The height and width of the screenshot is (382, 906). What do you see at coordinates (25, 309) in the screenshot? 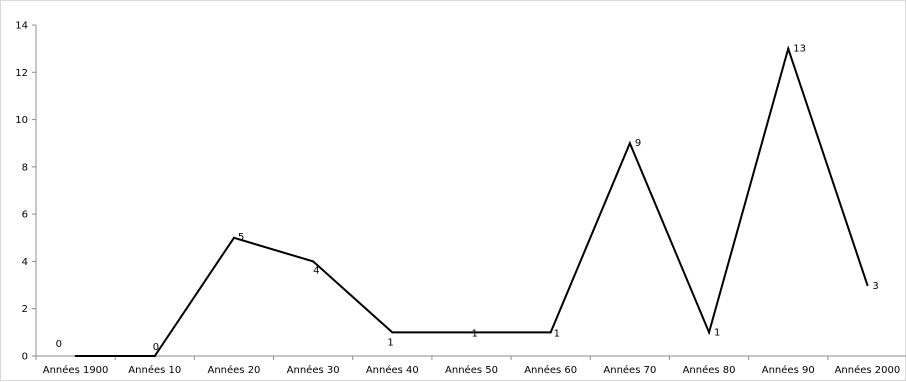
I see `y-tick-label: 2` at bounding box center [25, 309].